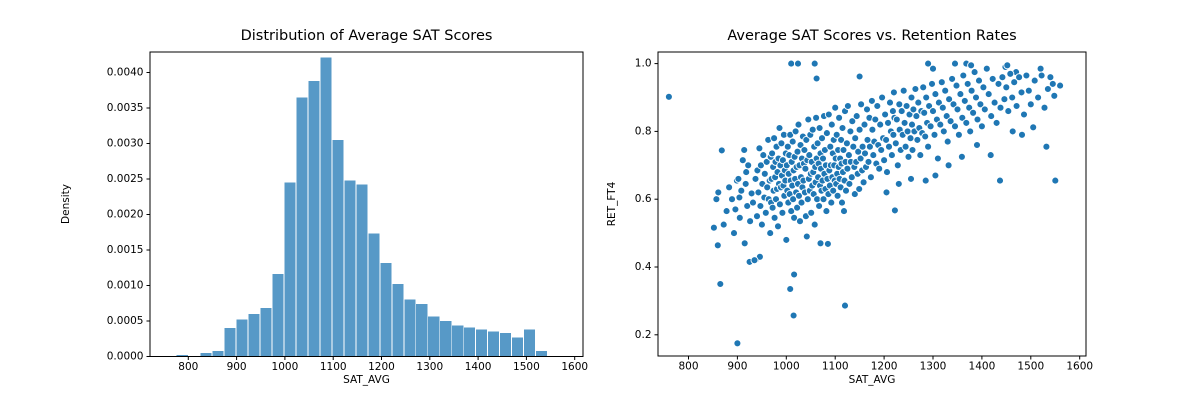  What do you see at coordinates (125, 286) in the screenshot?
I see `y-tick-label: 0.0010` at bounding box center [125, 286].